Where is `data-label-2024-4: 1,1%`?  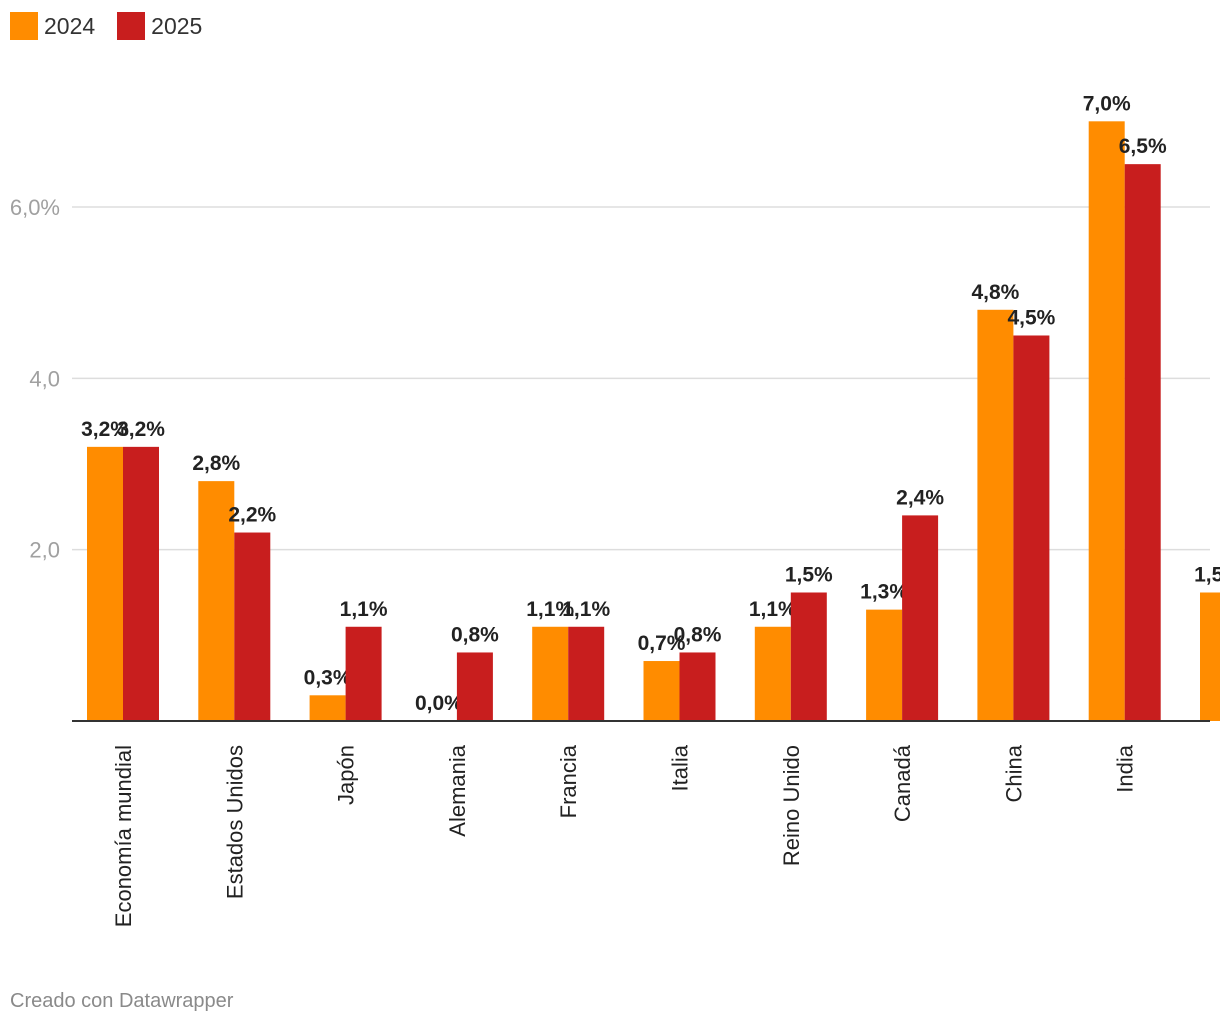 data-label-2024-4: 1,1% is located at coordinates (550, 609).